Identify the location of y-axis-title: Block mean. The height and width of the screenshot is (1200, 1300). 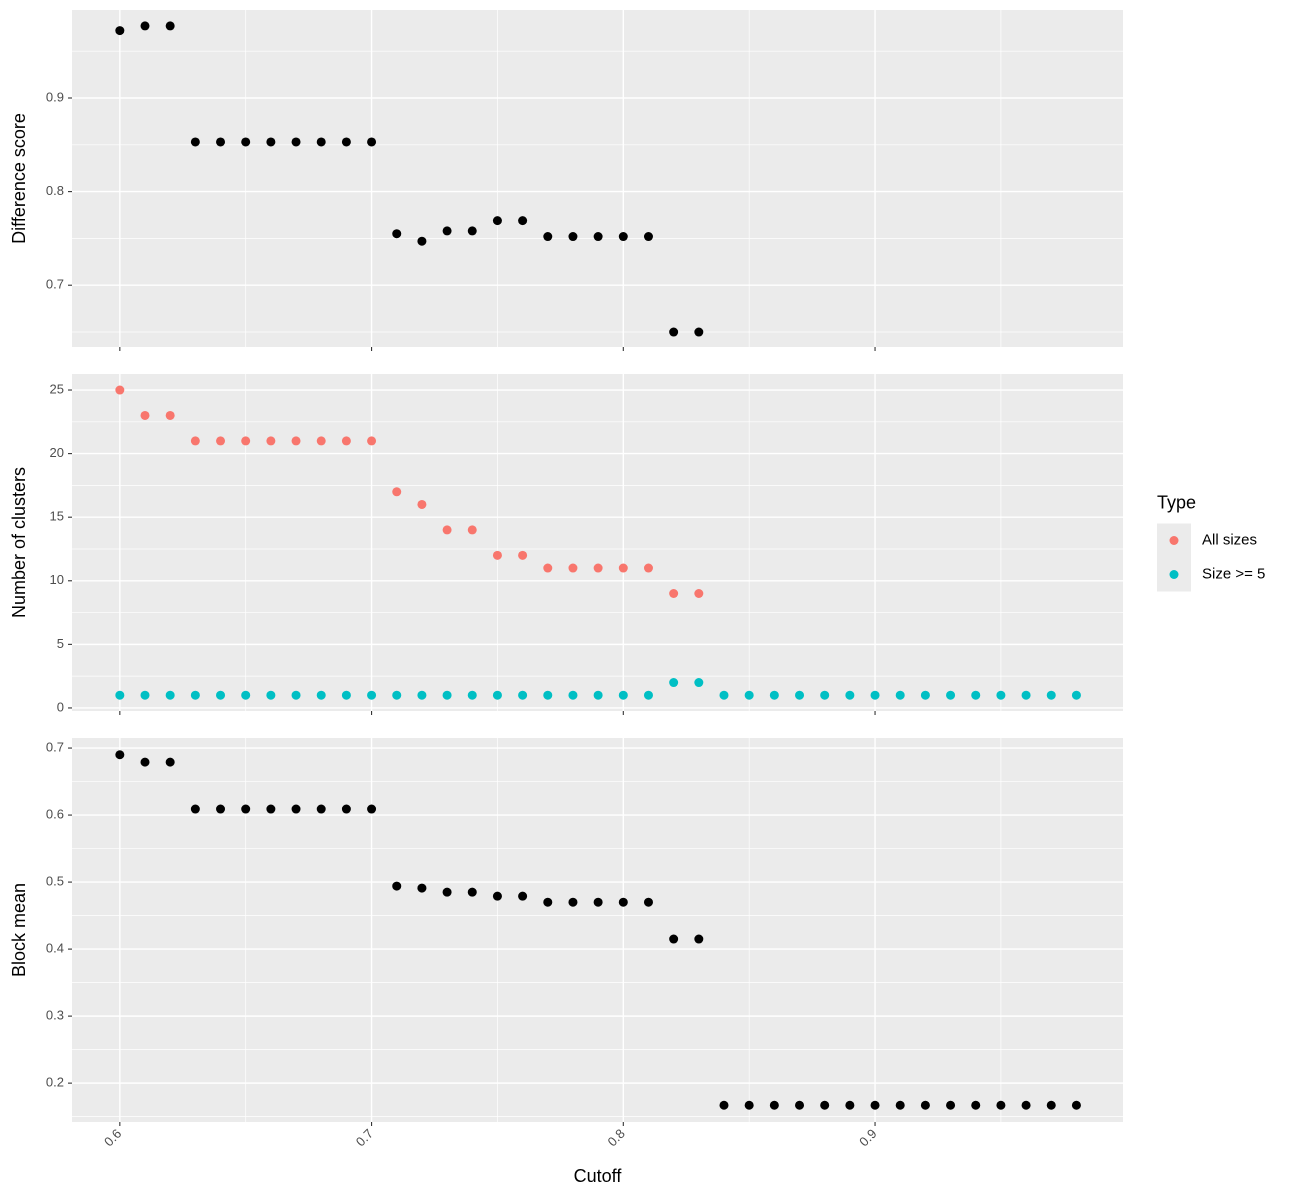
(19, 930).